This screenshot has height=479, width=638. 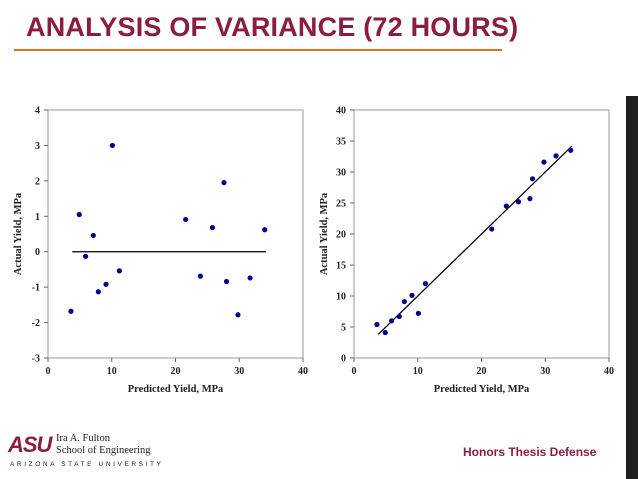 What do you see at coordinates (87, 464) in the screenshot?
I see `university-name: ARIZONA STATE UNIVERSITY` at bounding box center [87, 464].